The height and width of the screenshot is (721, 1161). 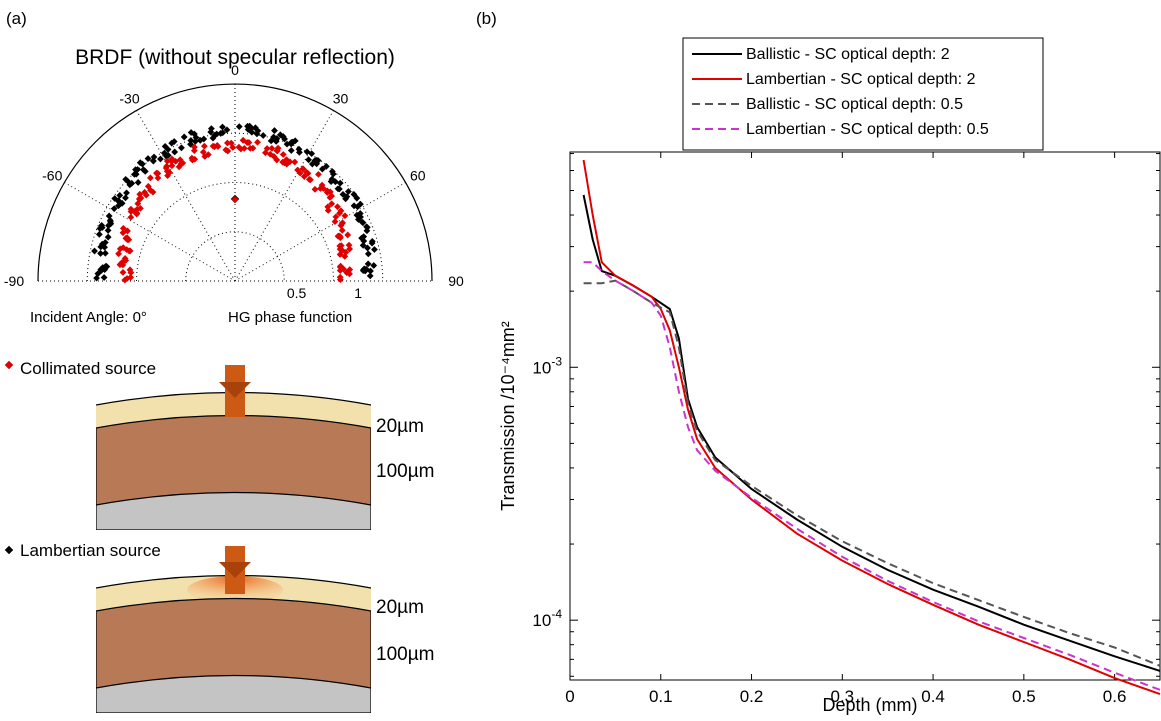 What do you see at coordinates (9, 550) in the screenshot?
I see `black-diamond-marker` at bounding box center [9, 550].